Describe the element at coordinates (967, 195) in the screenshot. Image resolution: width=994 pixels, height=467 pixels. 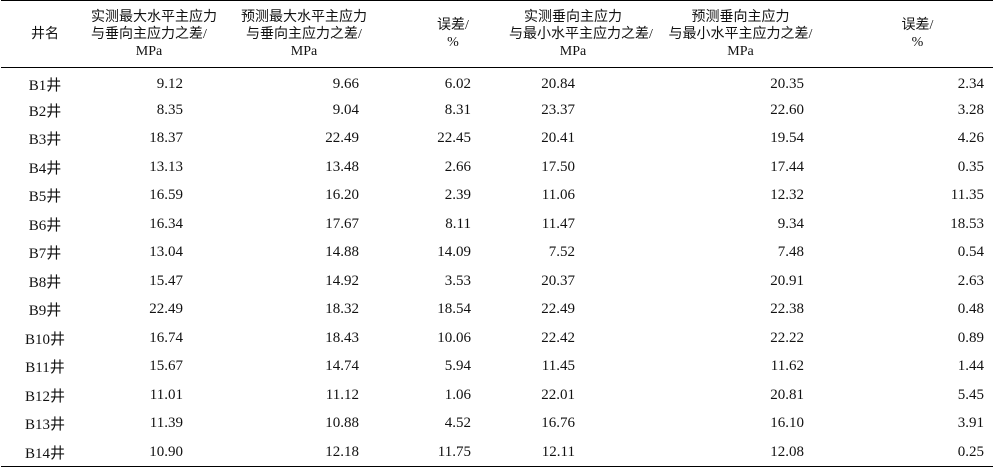
I see `cell-error-2: 11.35` at that location.